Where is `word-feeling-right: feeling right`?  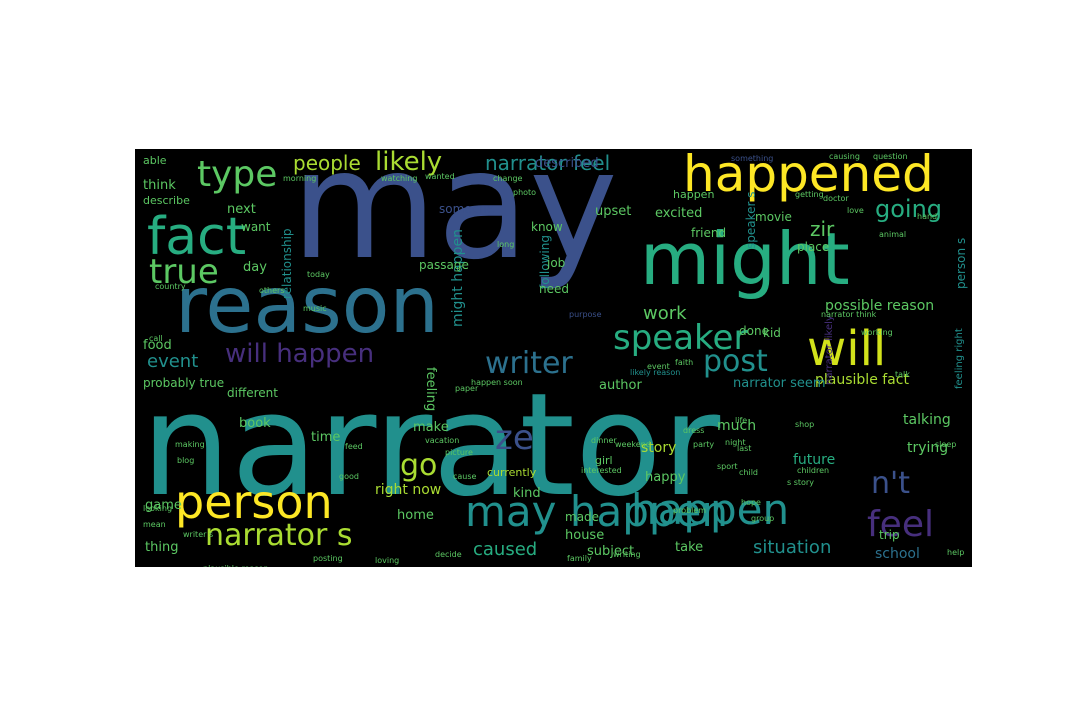 word-feeling-right: feeling right is located at coordinates (959, 358).